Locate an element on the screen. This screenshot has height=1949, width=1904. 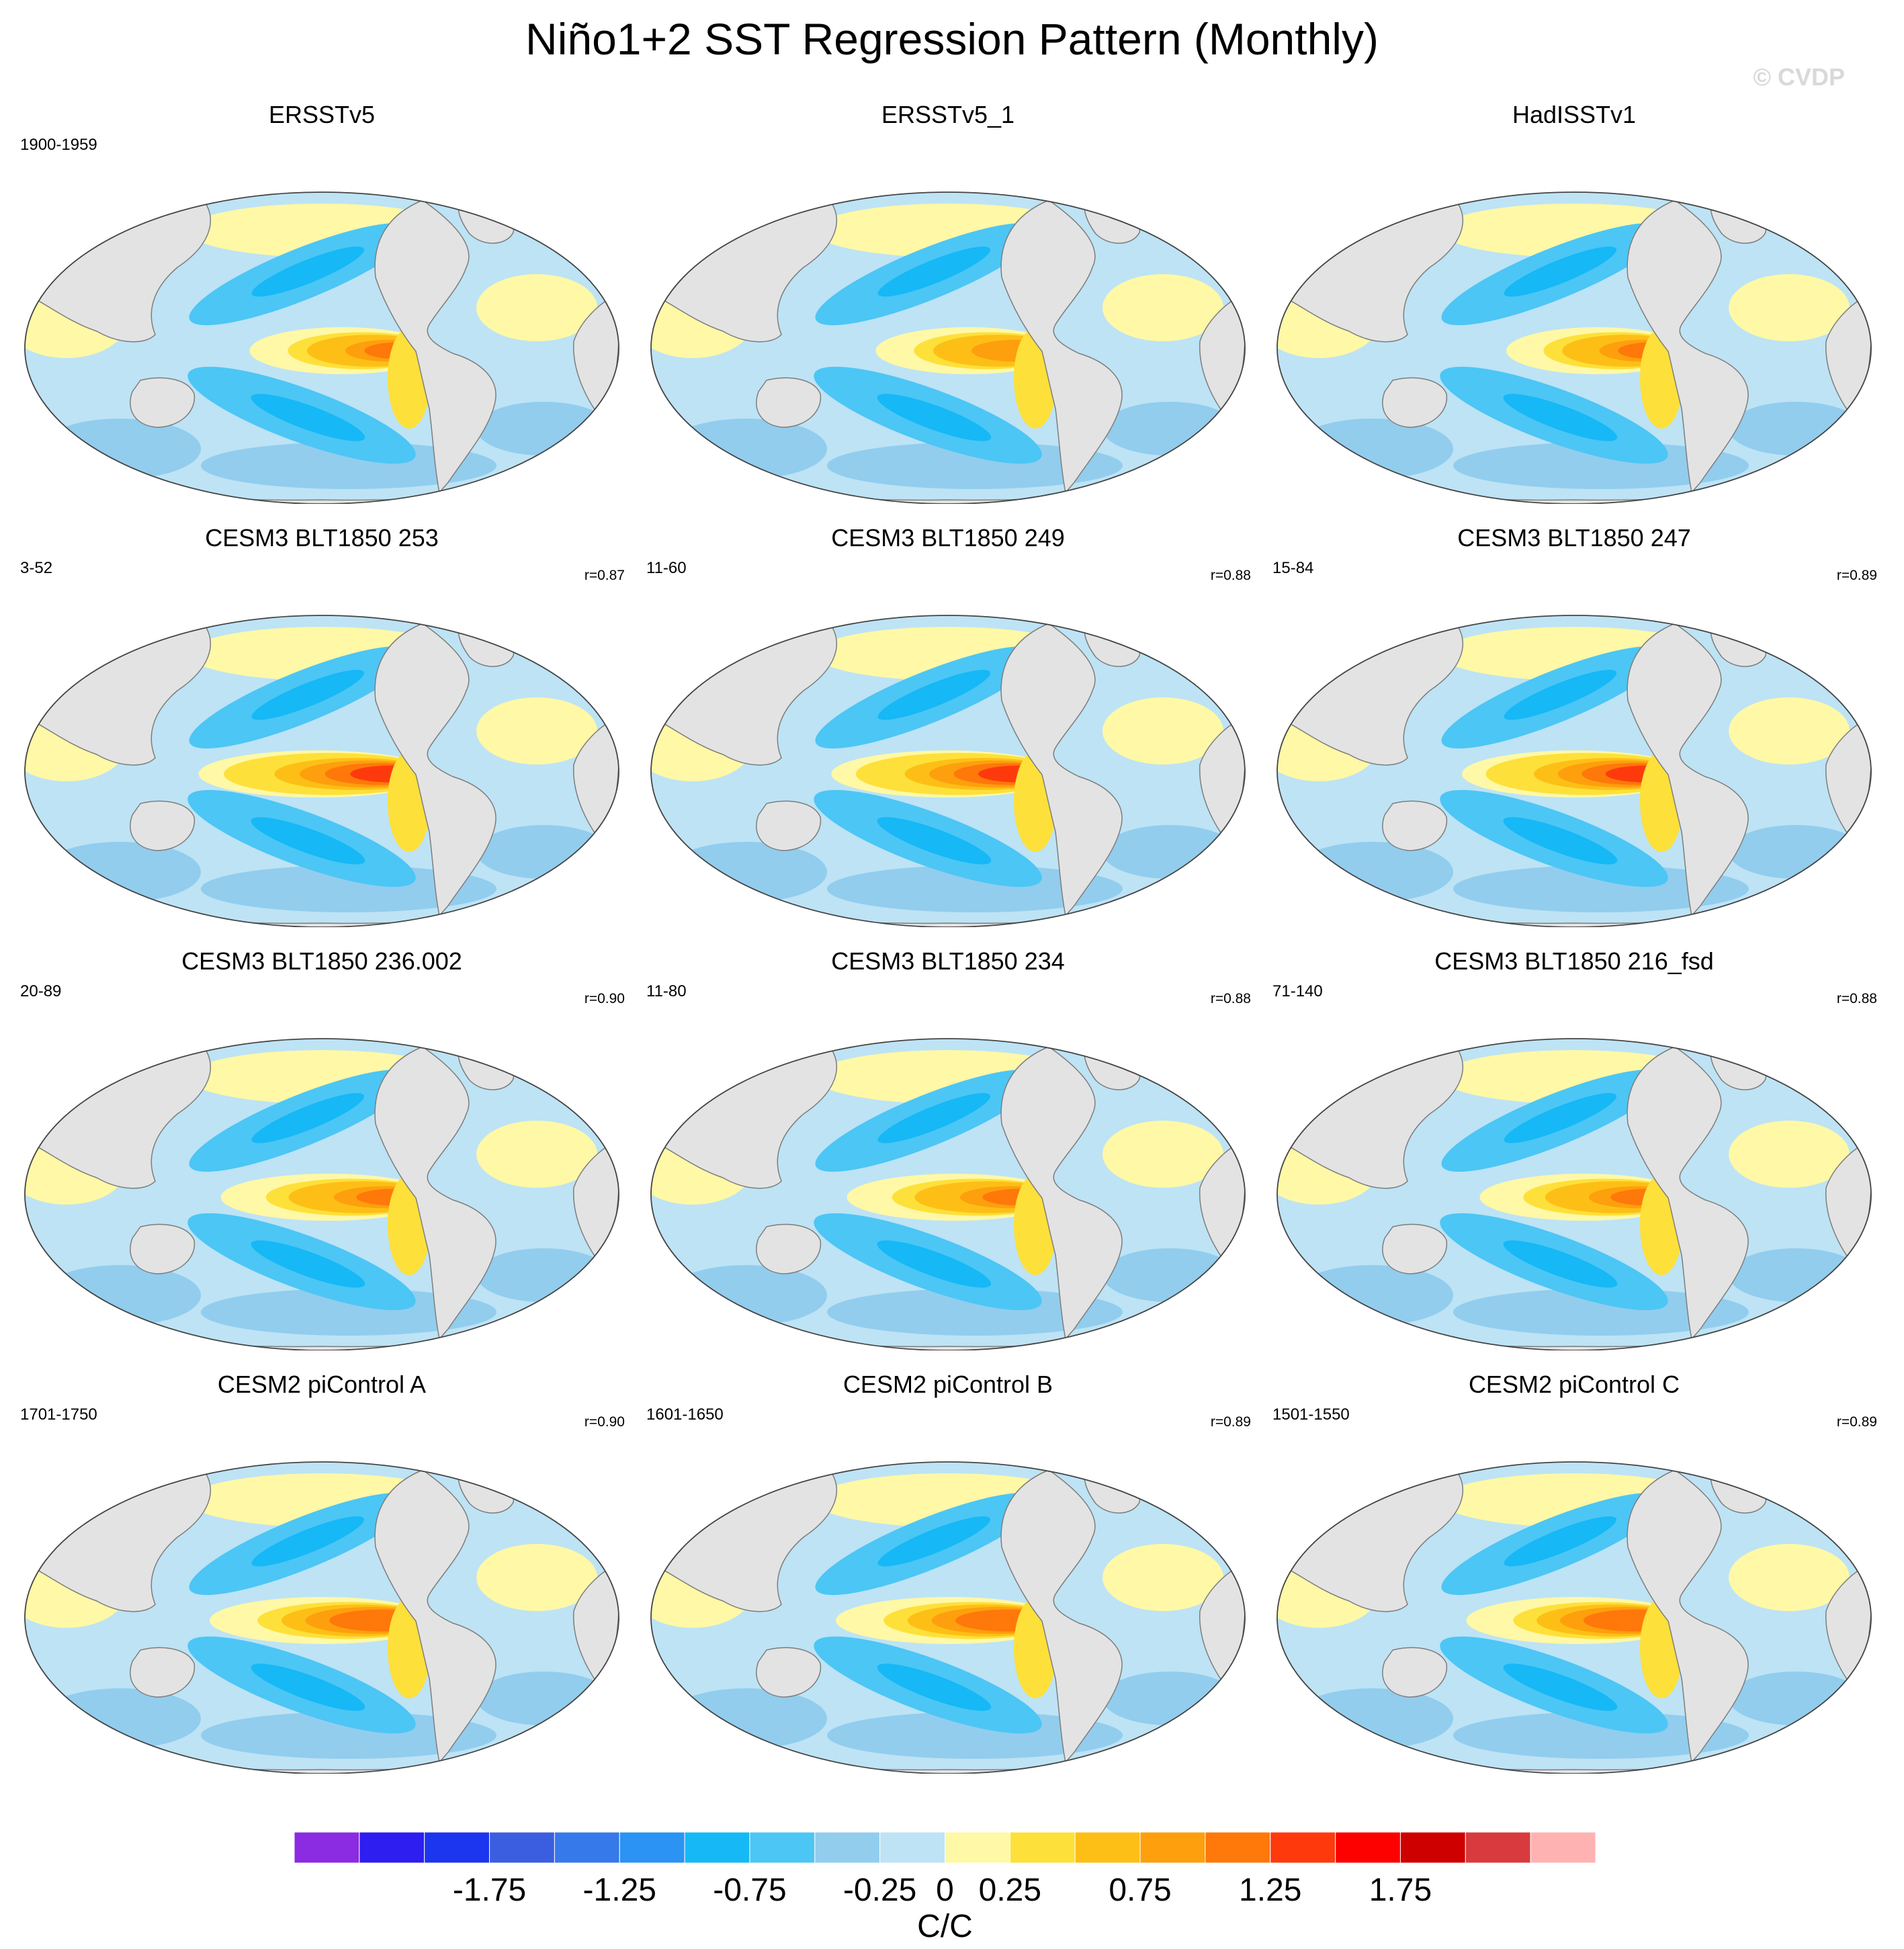
panel-title: CESM2 piControl C is located at coordinates (1574, 1384).